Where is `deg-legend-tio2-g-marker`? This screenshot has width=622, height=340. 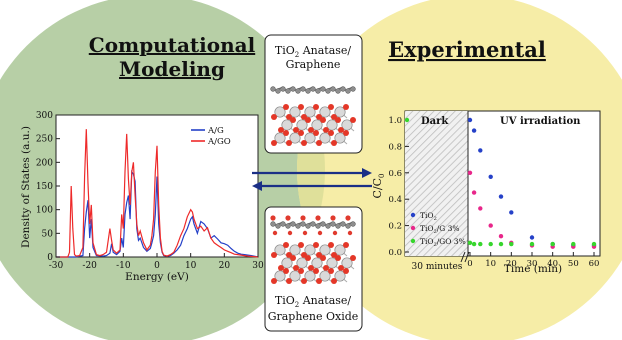 deg-legend-tio2-g-marker is located at coordinates (413, 228).